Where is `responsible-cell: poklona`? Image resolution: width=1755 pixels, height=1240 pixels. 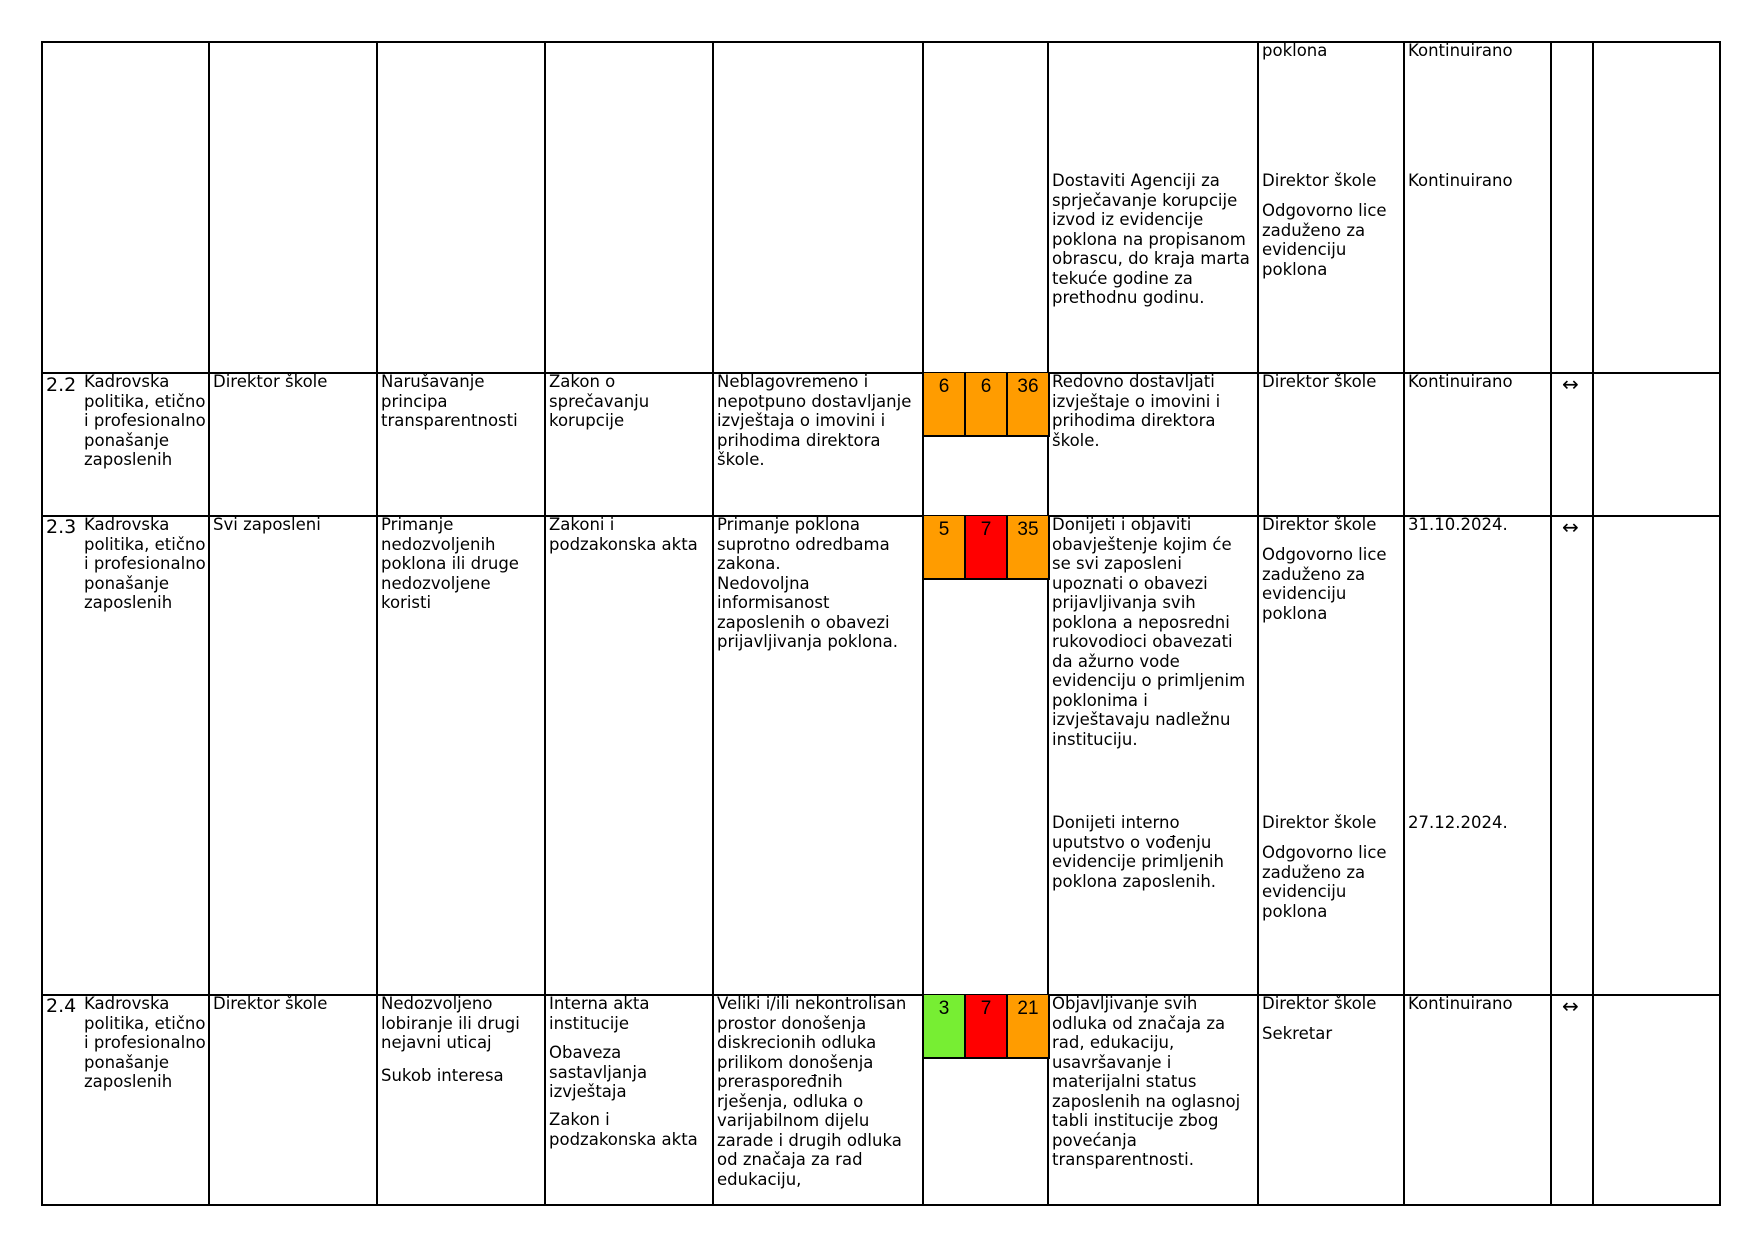 responsible-cell: poklona is located at coordinates (1295, 50).